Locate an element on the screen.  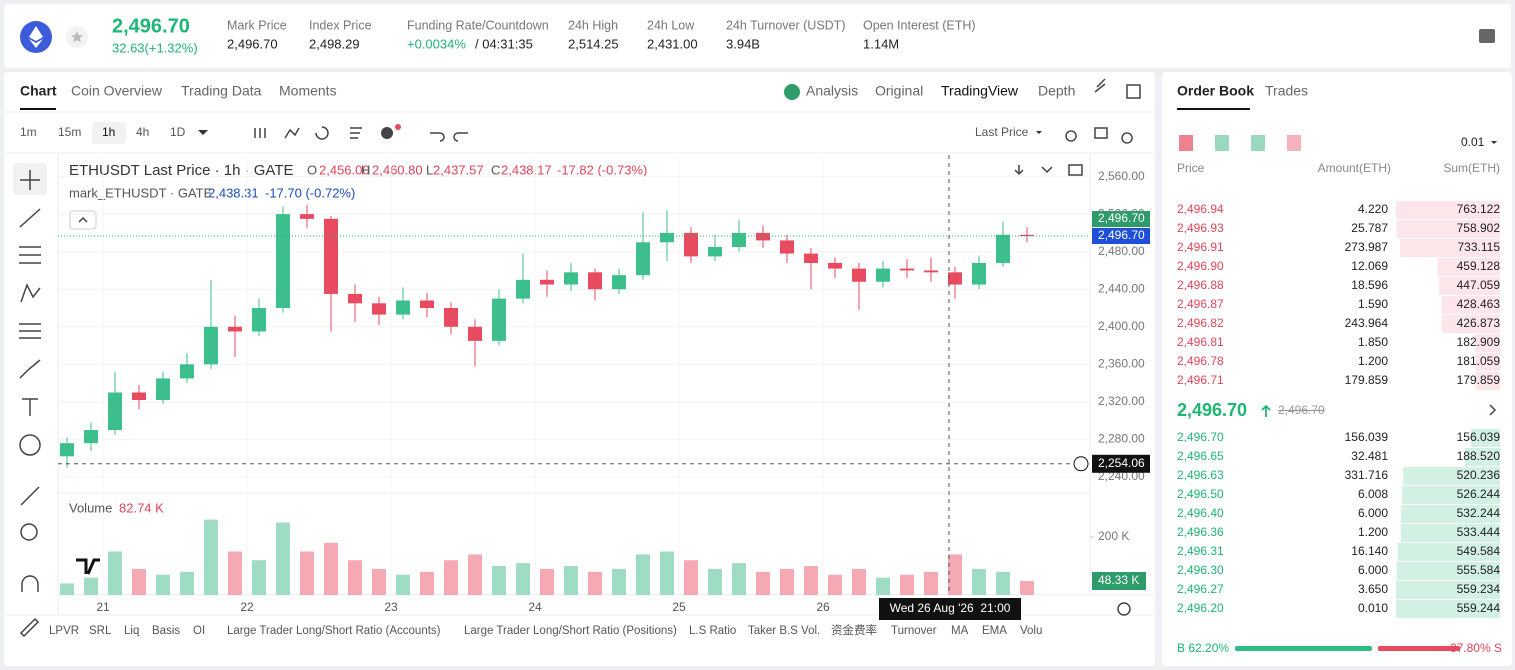
indicator: EMA is located at coordinates (994, 631).